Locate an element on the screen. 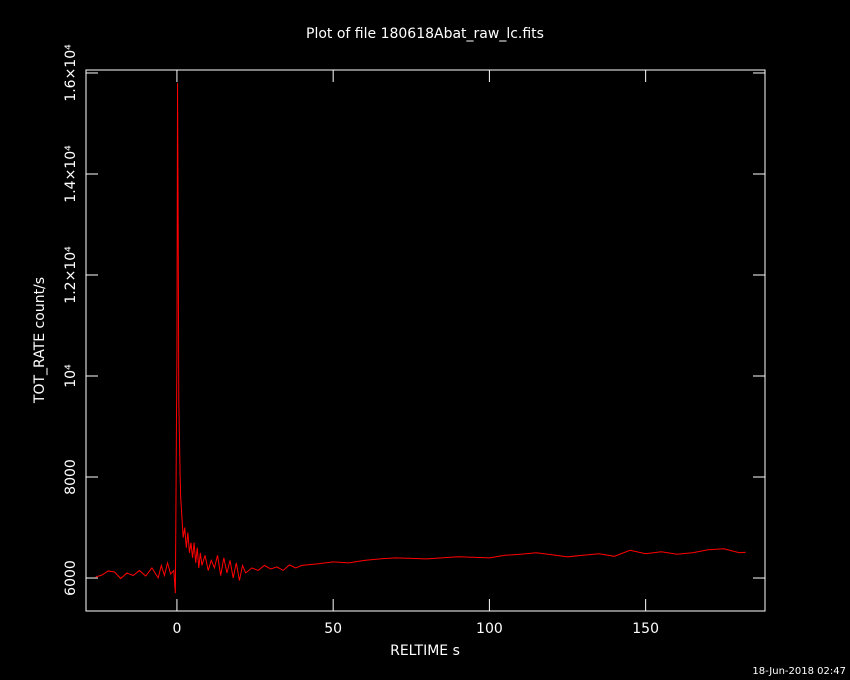  timestamp: 18-Jun-2018 02:47 is located at coordinates (799, 671).